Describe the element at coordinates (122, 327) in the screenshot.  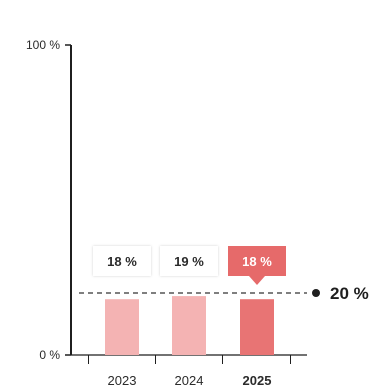
I see `bar-2023` at that location.